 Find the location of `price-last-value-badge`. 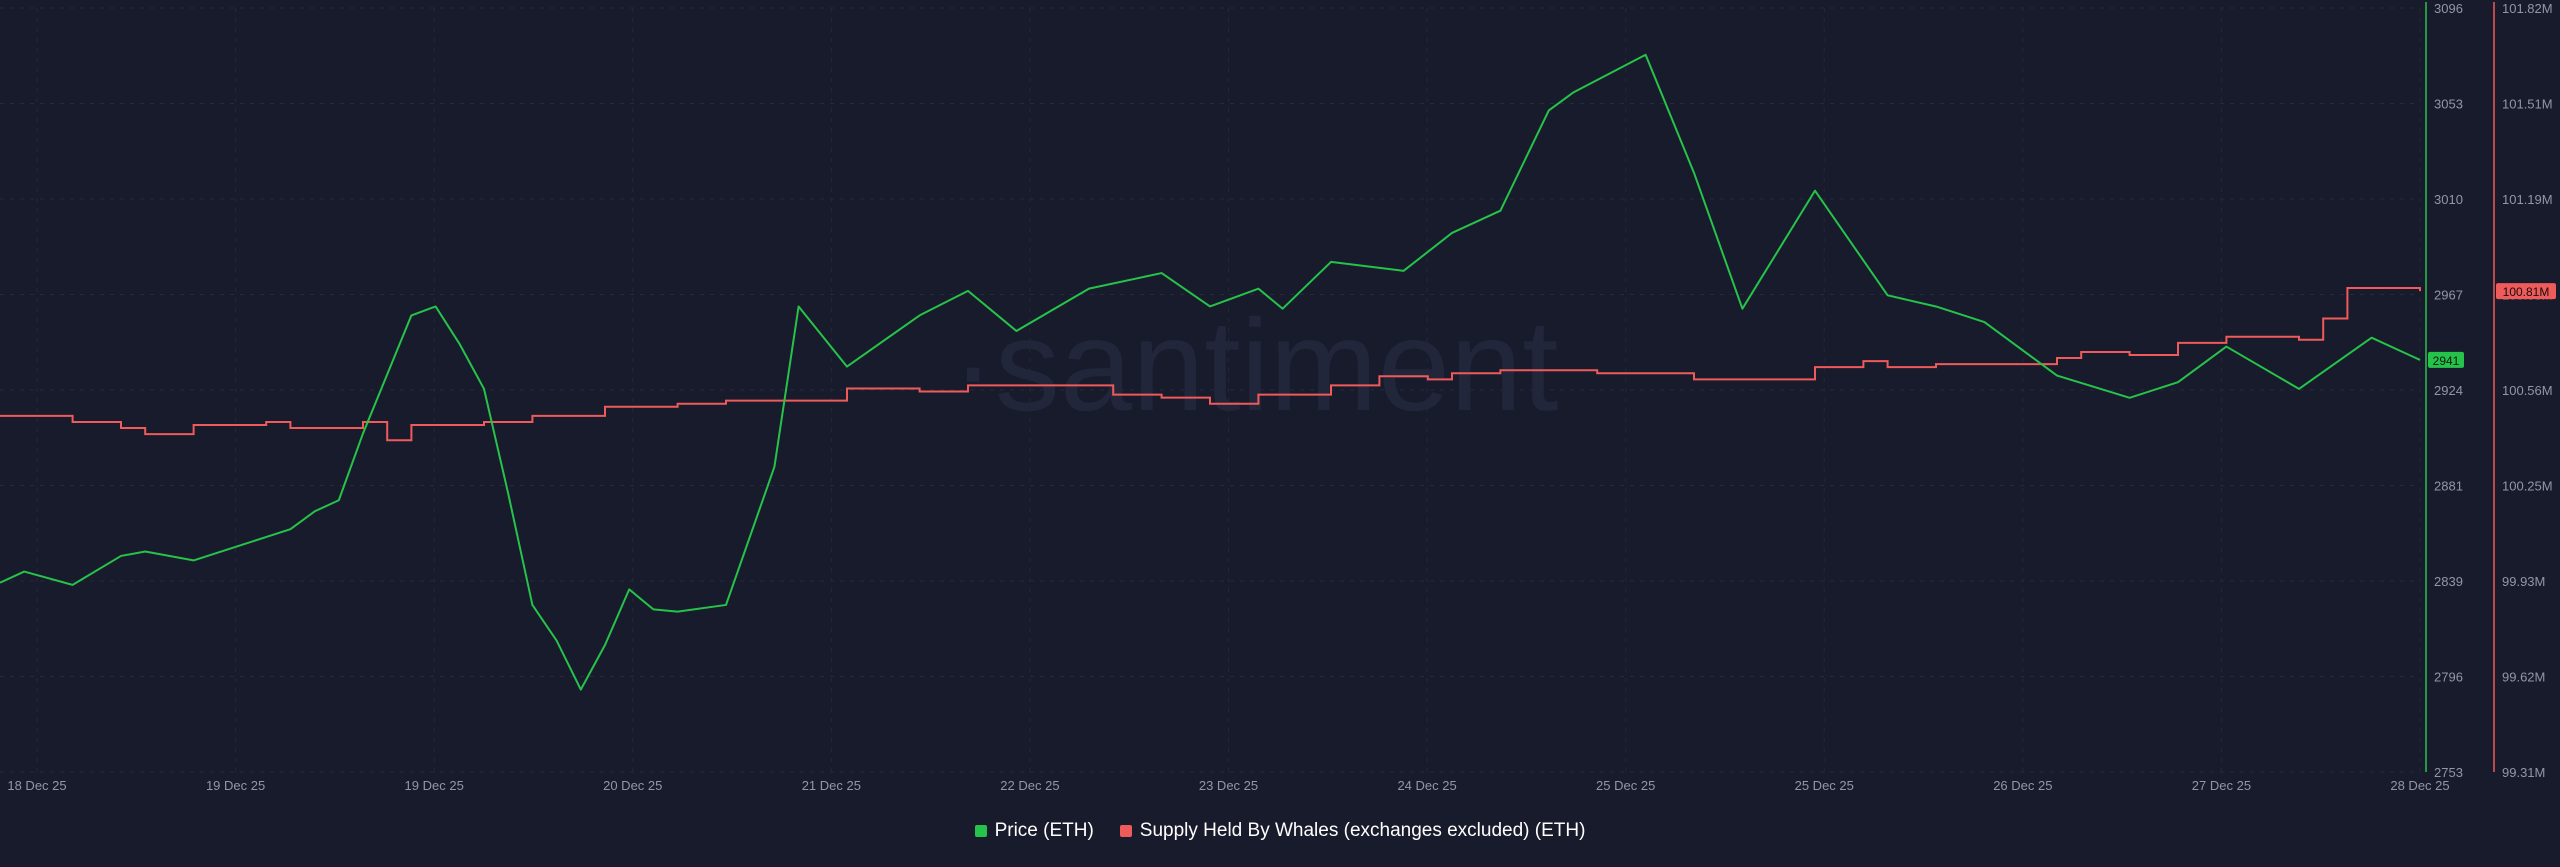

price-last-value-badge is located at coordinates (2446, 359).